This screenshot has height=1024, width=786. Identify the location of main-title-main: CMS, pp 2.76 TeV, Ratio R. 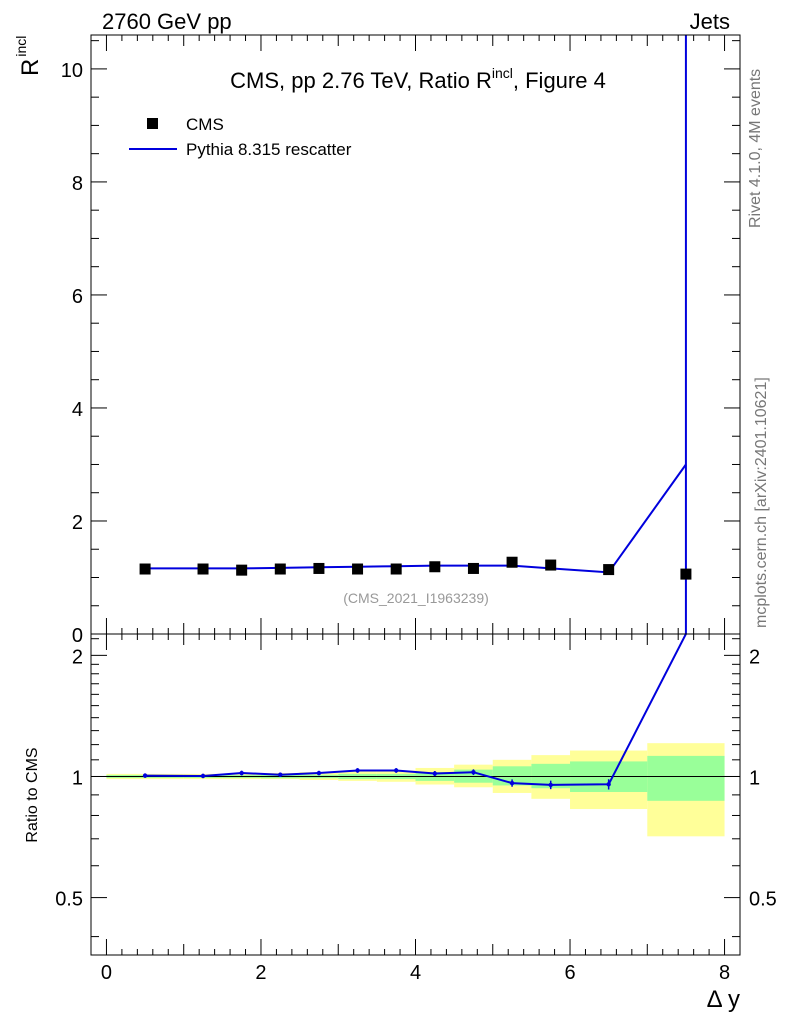
(361, 80).